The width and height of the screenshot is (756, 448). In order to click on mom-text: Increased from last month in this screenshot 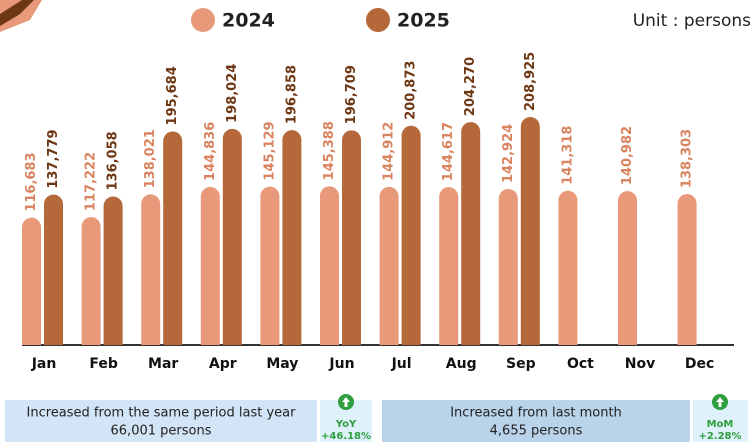, I will do `click(536, 413)`.